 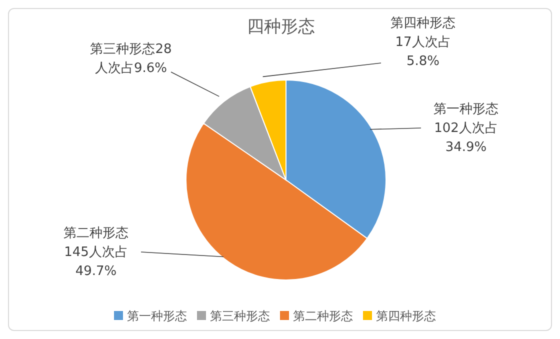 I want to click on legend-label: 第四种形态, so click(x=406, y=316).